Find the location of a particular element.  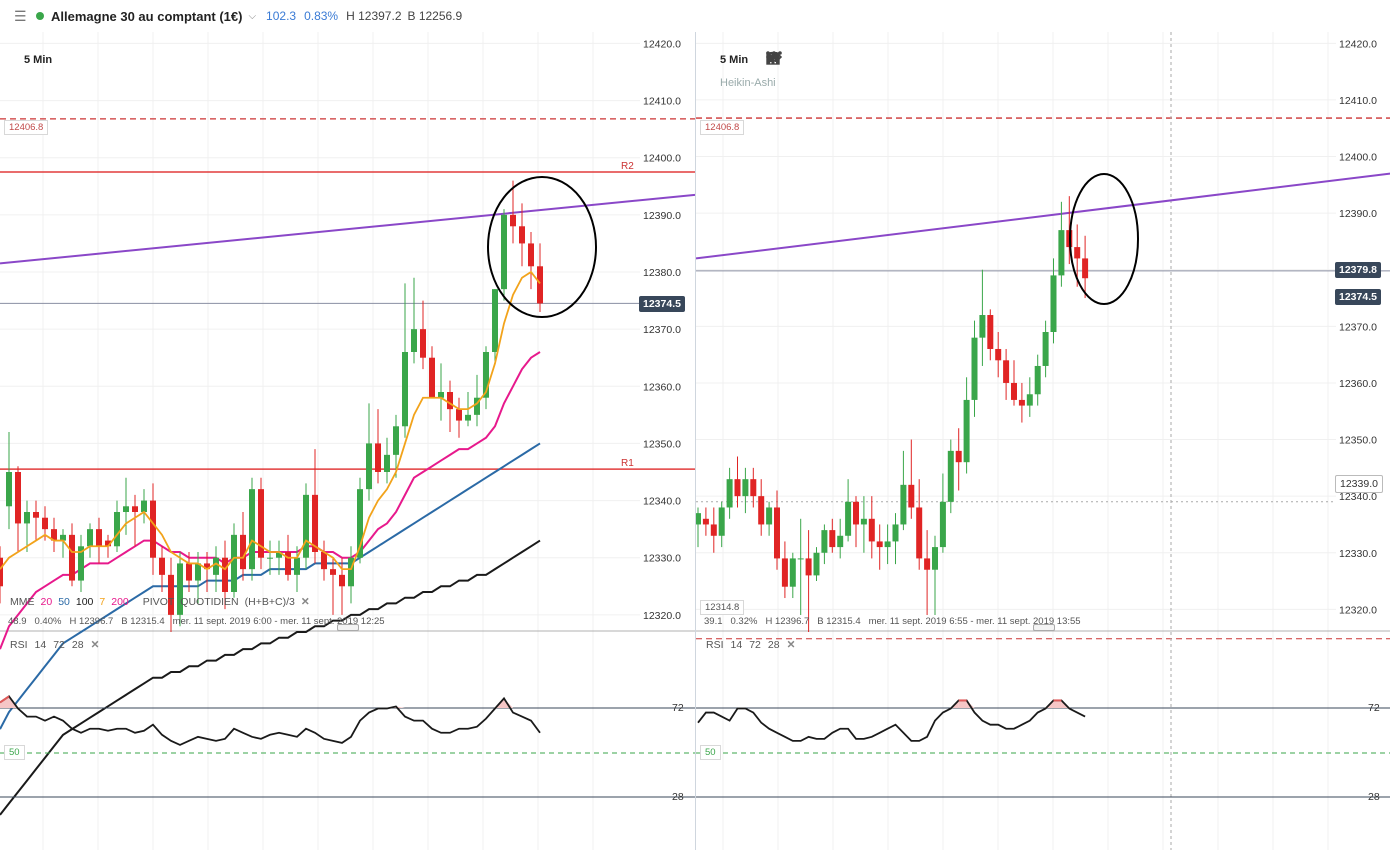

y-axis-label: 12320.0 is located at coordinates (1358, 610).